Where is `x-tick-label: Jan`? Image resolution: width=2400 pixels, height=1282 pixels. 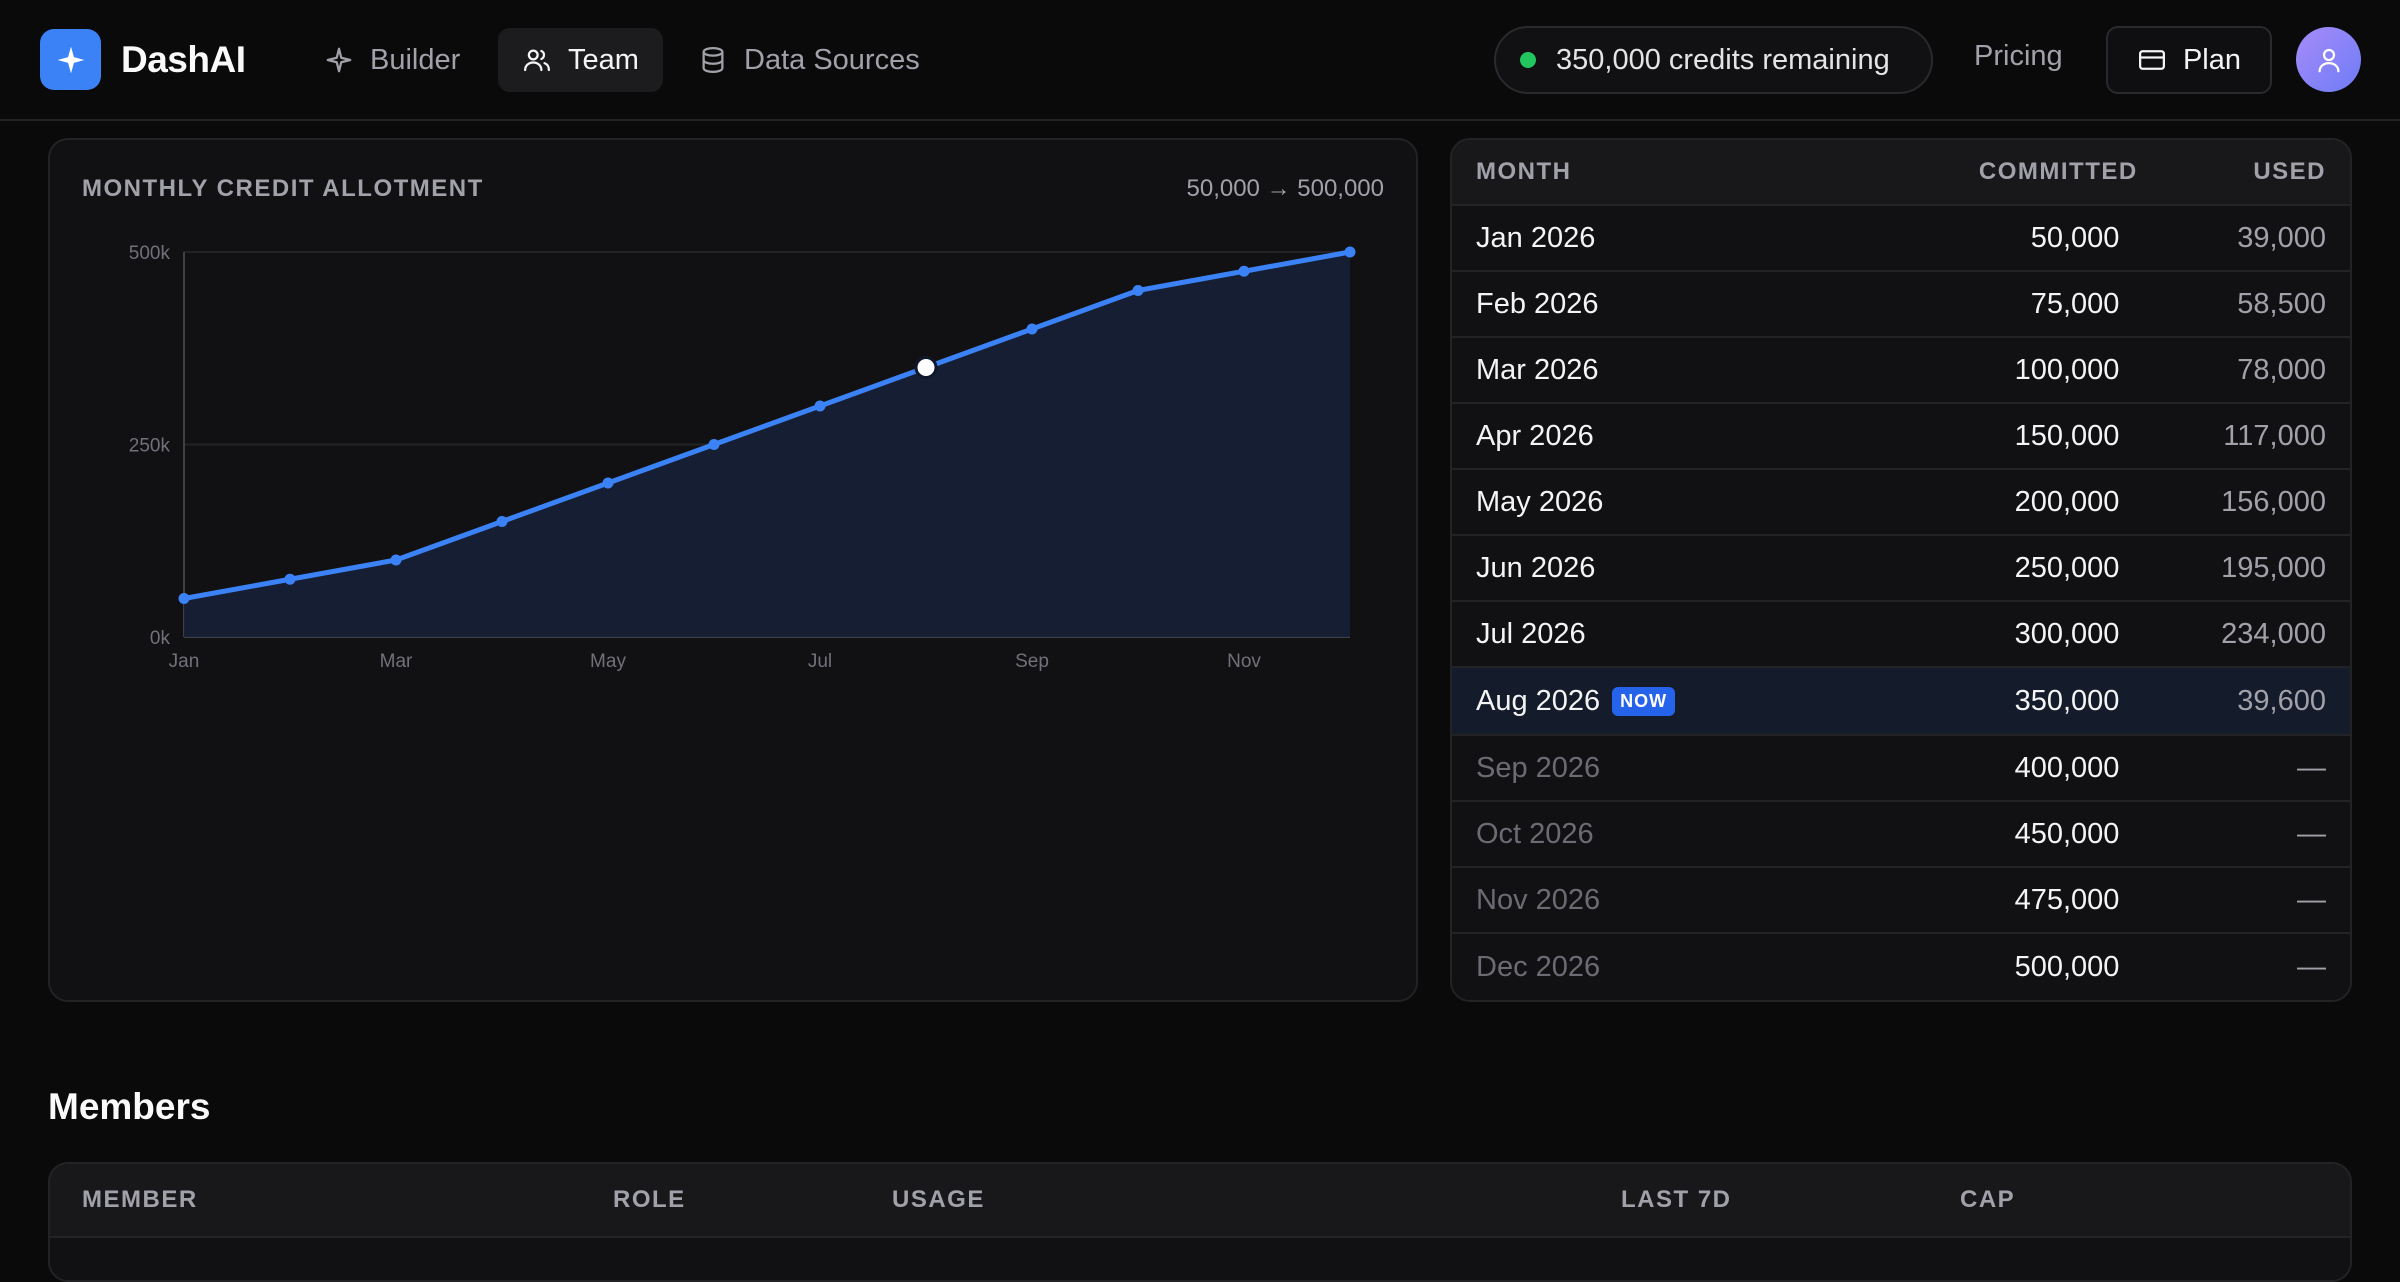
x-tick-label: Jan is located at coordinates (184, 661).